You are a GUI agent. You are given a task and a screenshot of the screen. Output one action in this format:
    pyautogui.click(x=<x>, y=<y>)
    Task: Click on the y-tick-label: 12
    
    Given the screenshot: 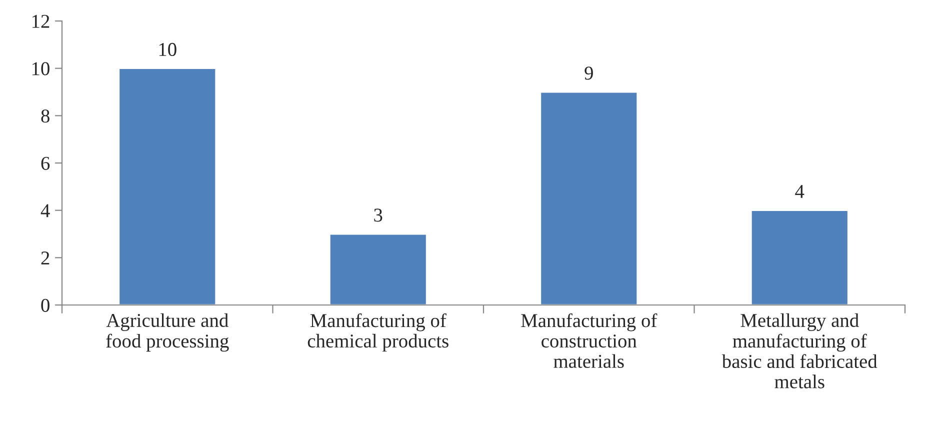 What is the action you would take?
    pyautogui.click(x=41, y=21)
    